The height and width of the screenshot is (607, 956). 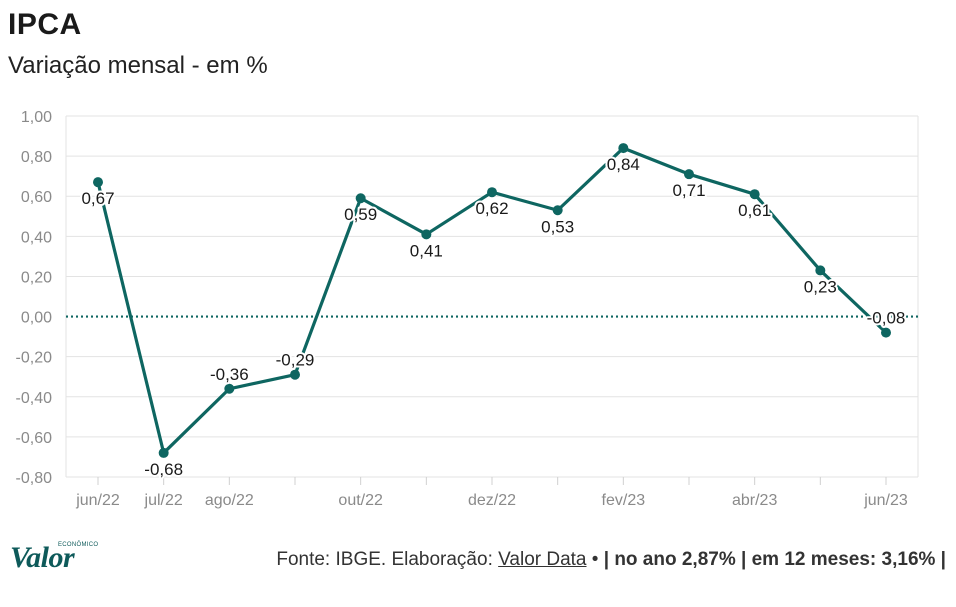 I want to click on x-tick-label: jul/22, so click(x=163, y=500).